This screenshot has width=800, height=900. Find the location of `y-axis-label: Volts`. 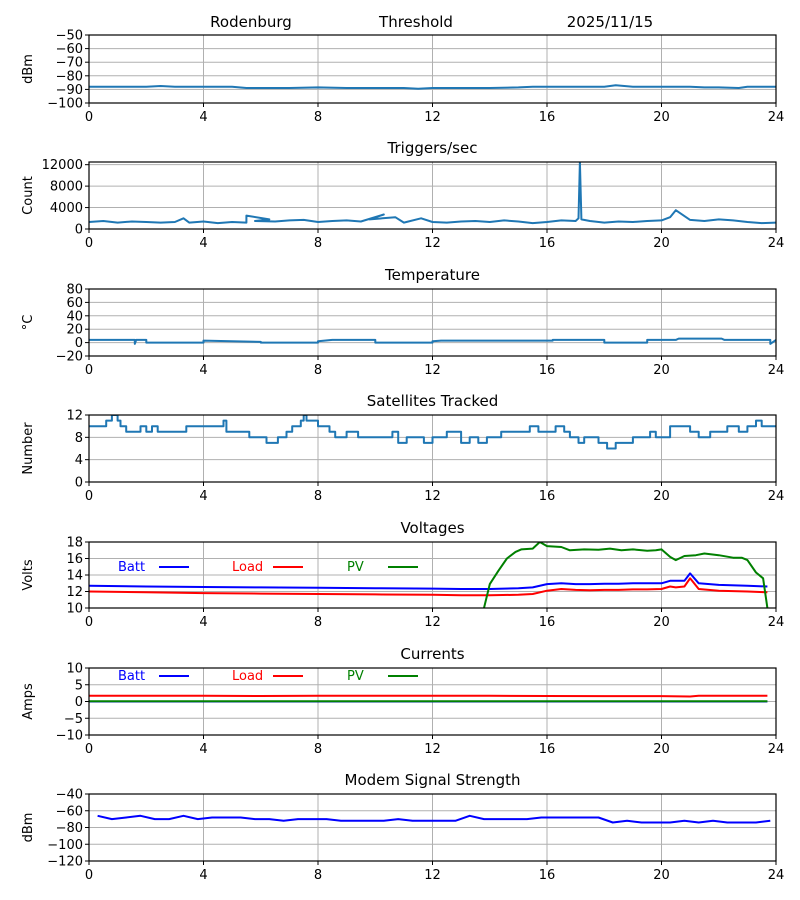

y-axis-label: Volts is located at coordinates (28, 575).